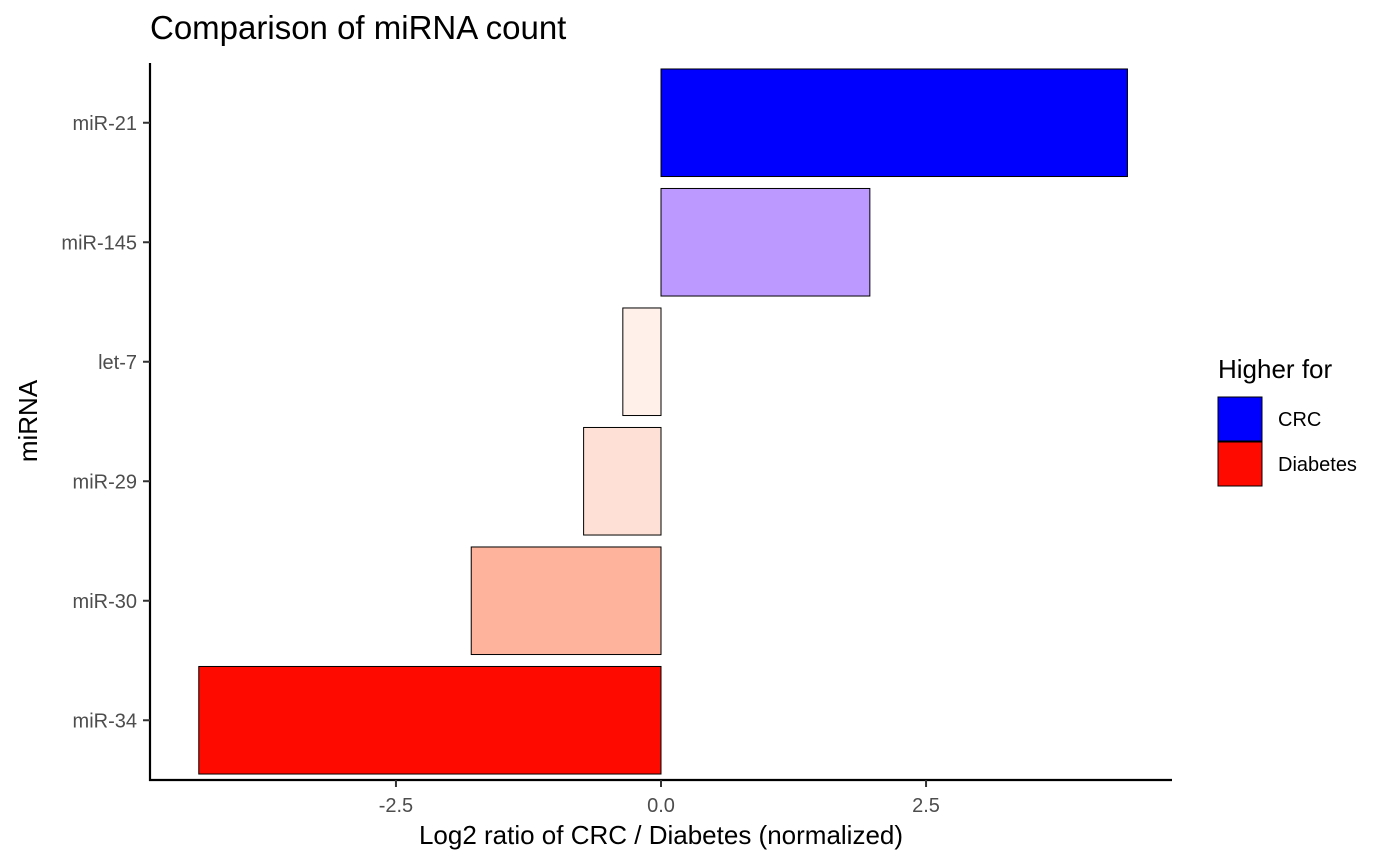 This screenshot has height=865, width=1400. What do you see at coordinates (99, 243) in the screenshot?
I see `y-tick-label: miR-145` at bounding box center [99, 243].